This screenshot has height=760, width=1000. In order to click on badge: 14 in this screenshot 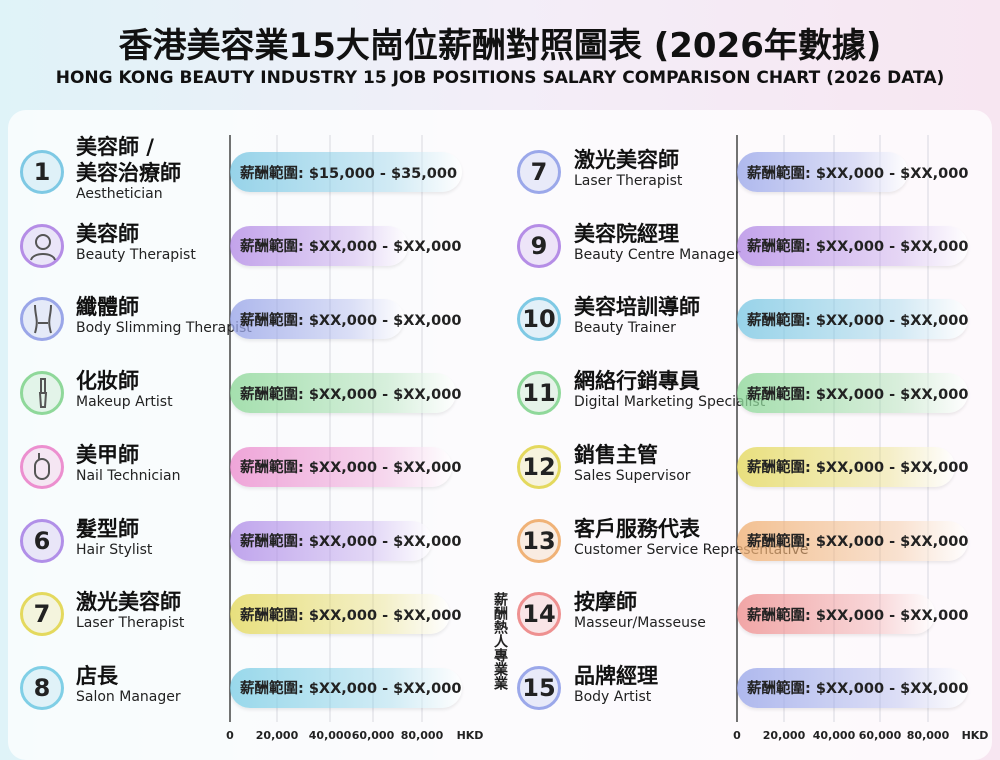, I will do `click(539, 614)`.